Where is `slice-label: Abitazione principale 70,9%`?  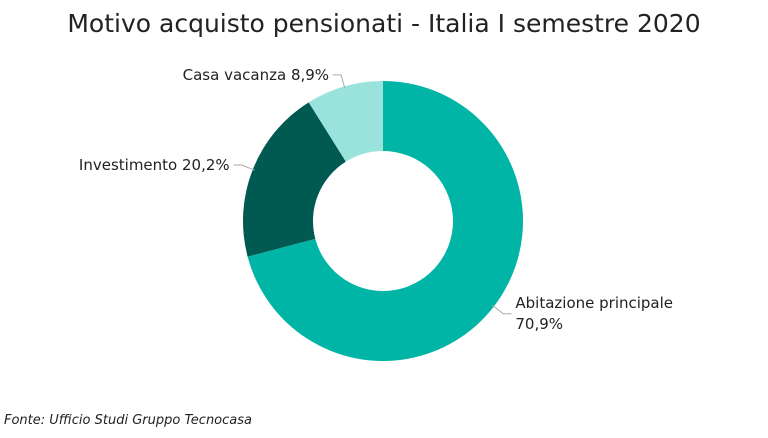 slice-label: Abitazione principale 70,9% is located at coordinates (594, 313).